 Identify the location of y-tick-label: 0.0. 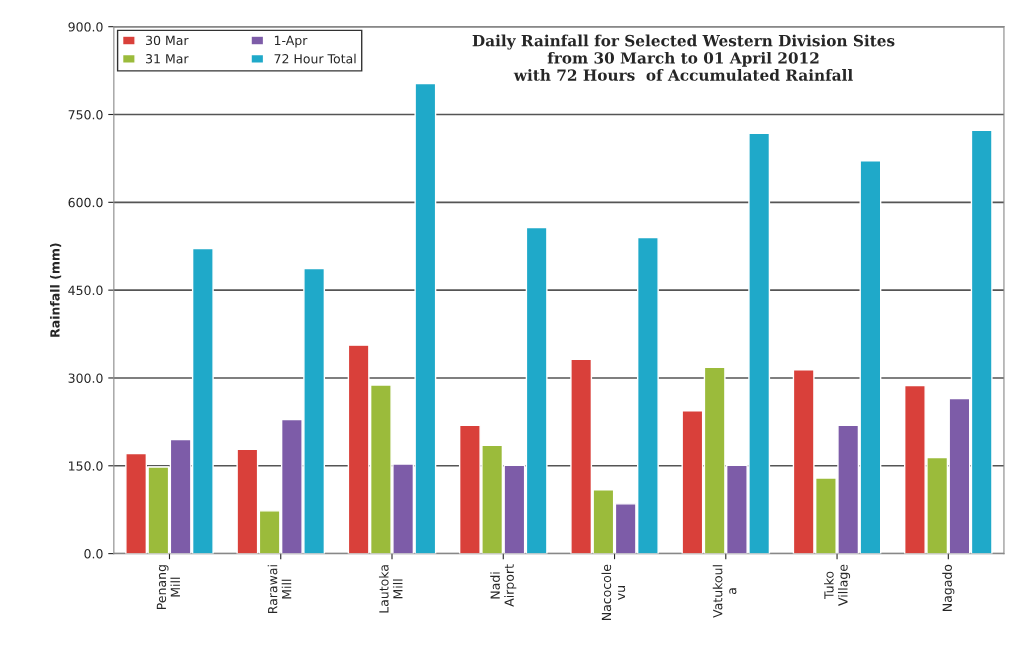
(93, 554).